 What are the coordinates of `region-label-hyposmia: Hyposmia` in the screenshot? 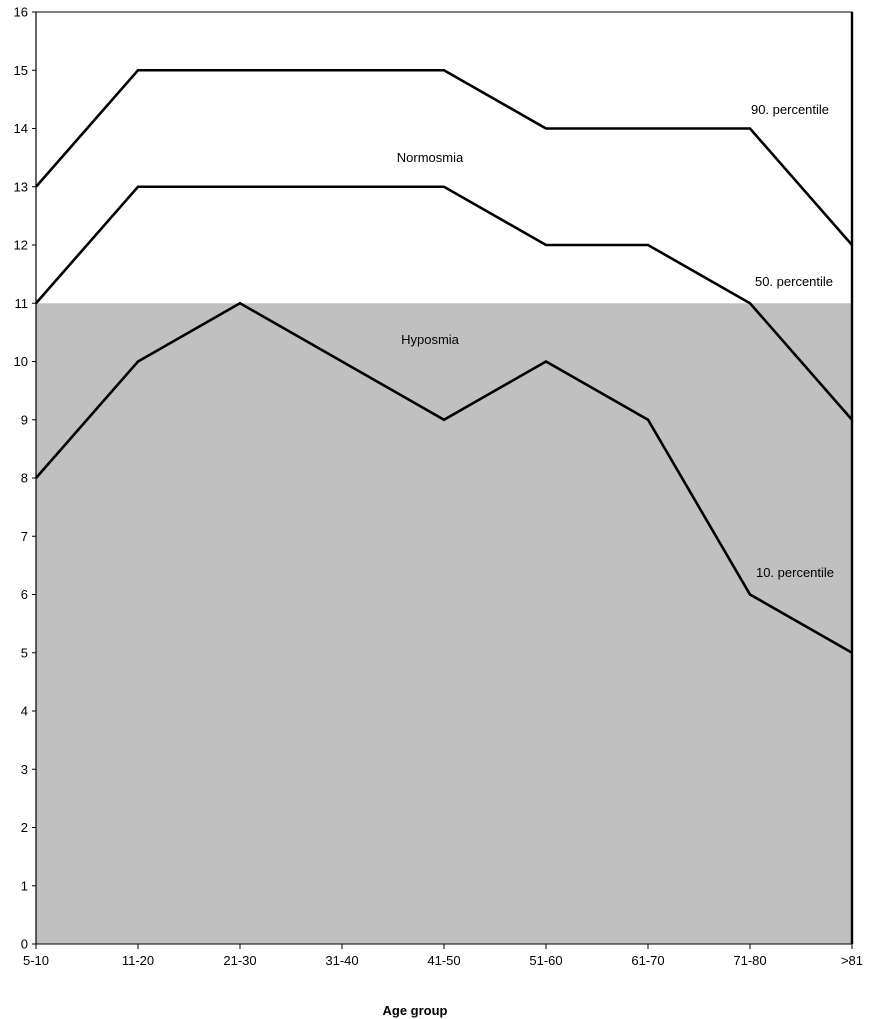 It's located at (430, 339).